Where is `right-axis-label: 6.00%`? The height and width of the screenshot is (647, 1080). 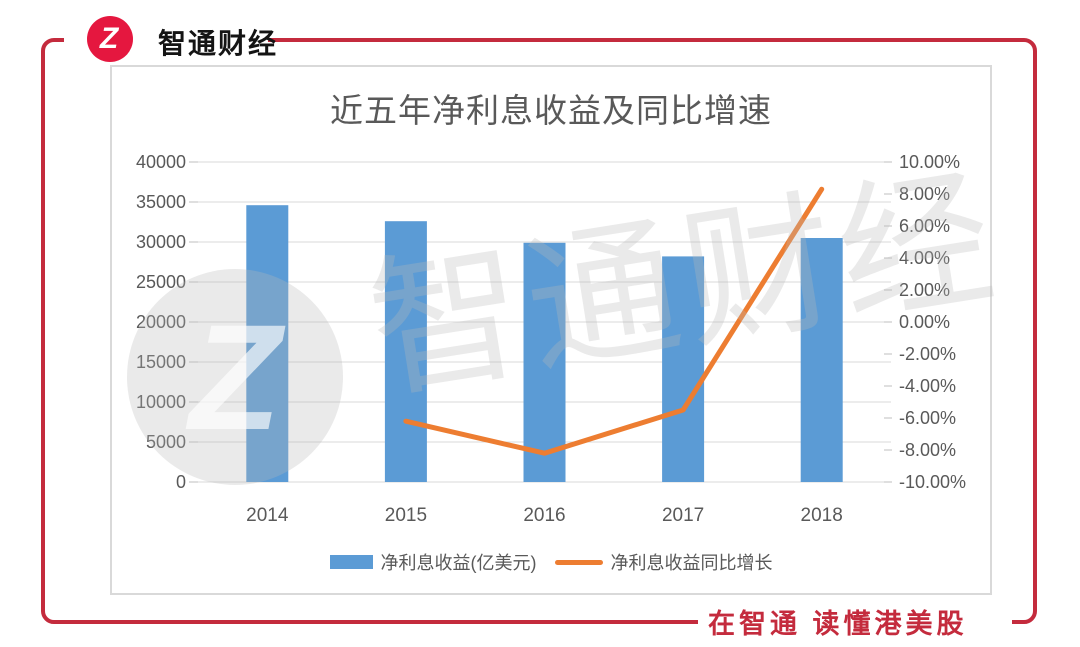 right-axis-label: 6.00% is located at coordinates (924, 226).